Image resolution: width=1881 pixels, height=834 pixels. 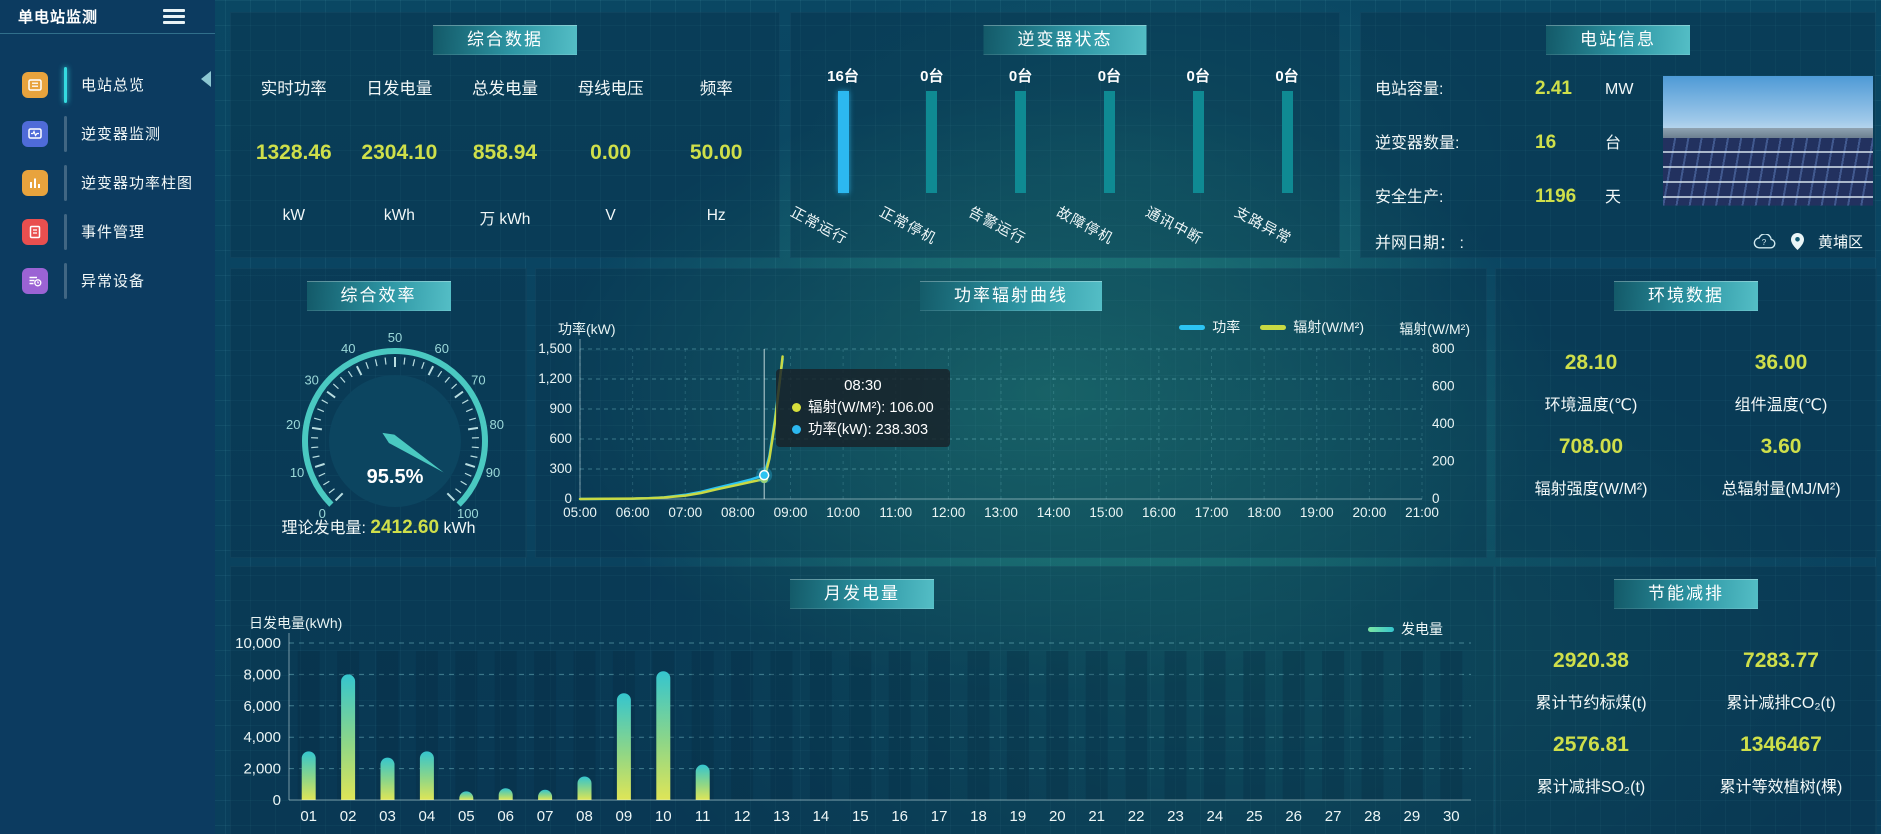 I want to click on tooltip-text: 功率(kW): 238.303, so click(x=868, y=430).